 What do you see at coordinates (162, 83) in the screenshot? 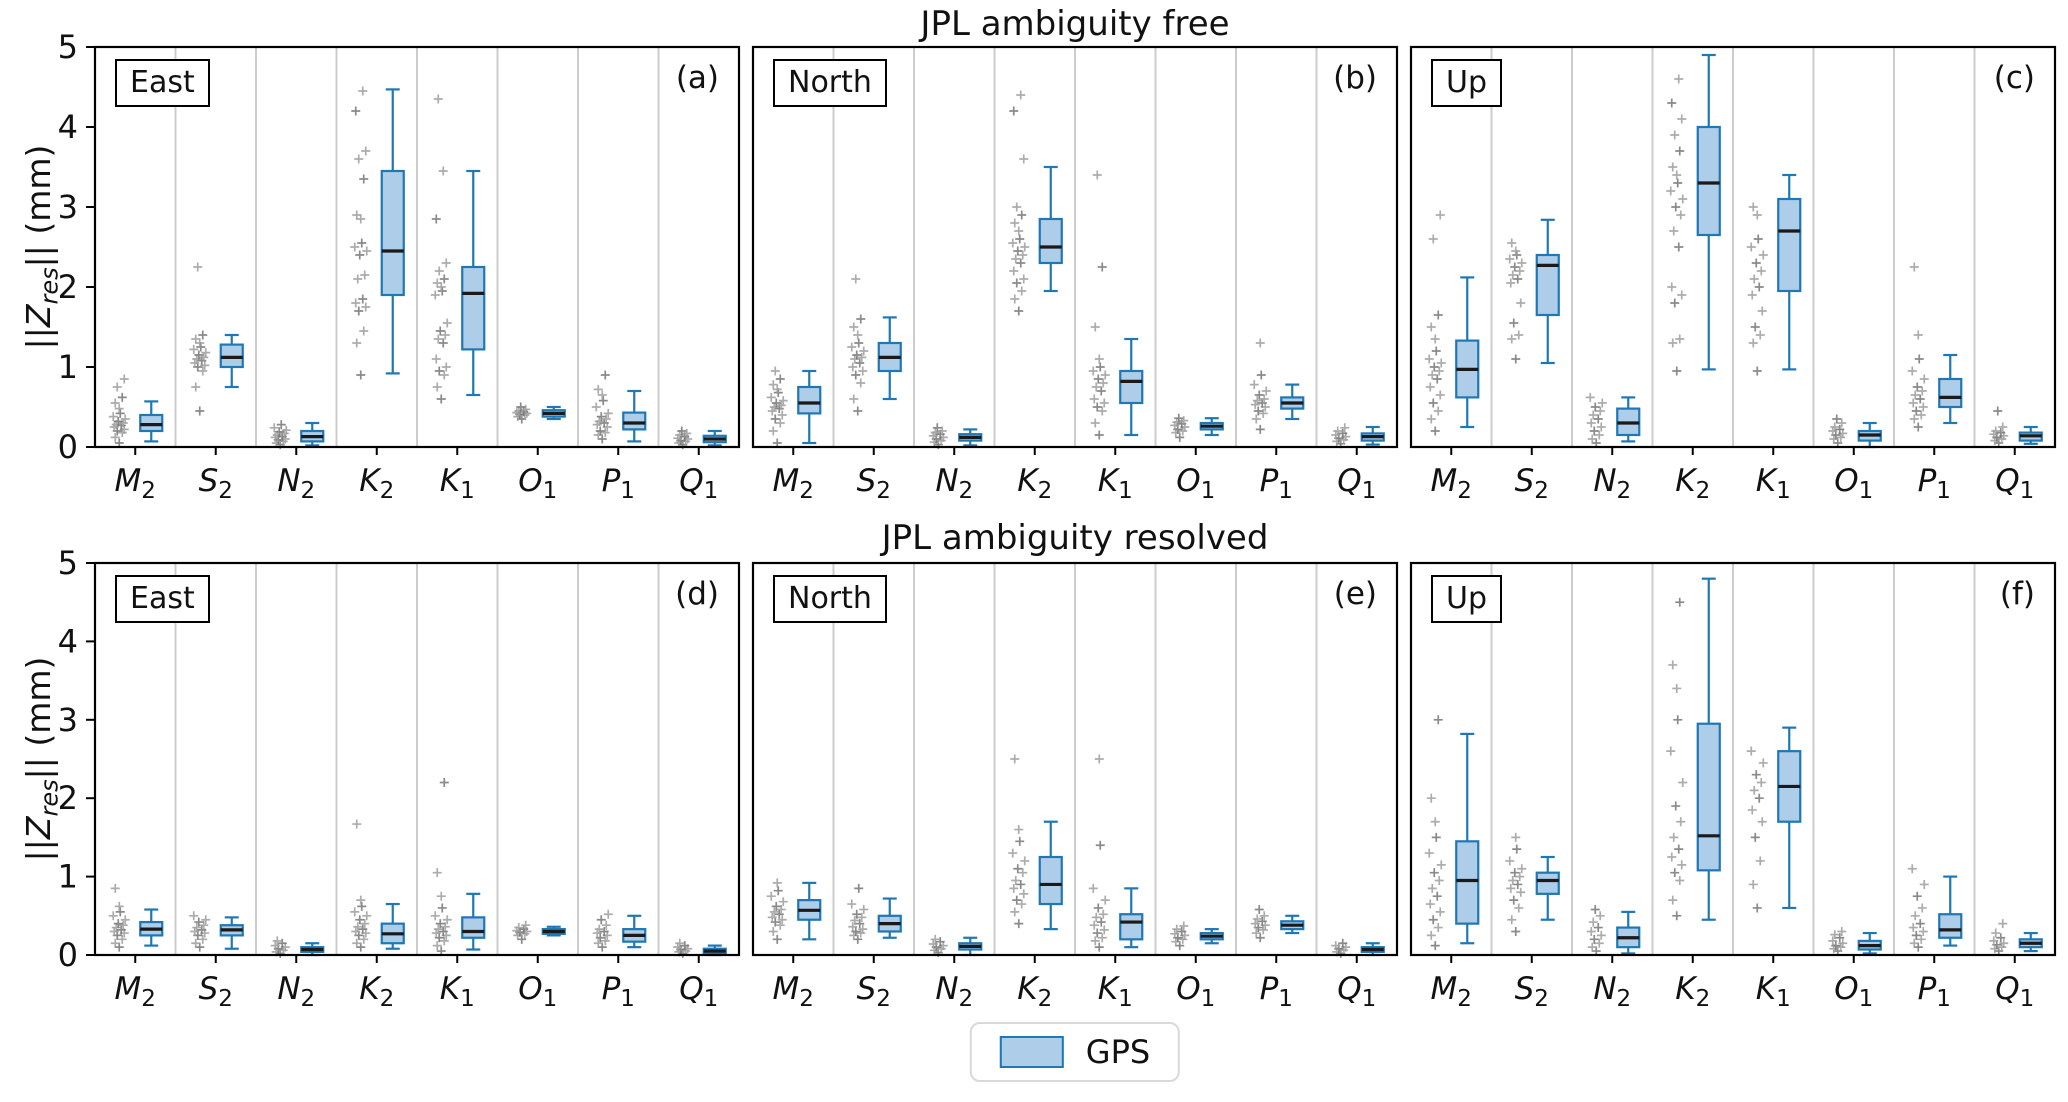
I see `panel-tag-east-free: East` at bounding box center [162, 83].